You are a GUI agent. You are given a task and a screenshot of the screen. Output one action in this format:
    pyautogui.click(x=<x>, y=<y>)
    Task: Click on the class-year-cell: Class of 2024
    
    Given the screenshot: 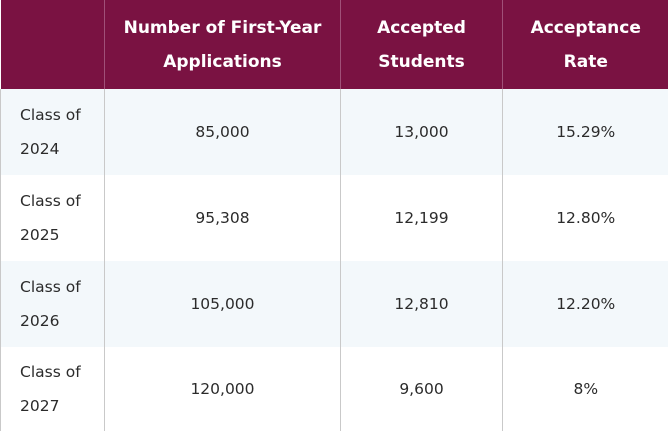 What is the action you would take?
    pyautogui.click(x=52, y=132)
    